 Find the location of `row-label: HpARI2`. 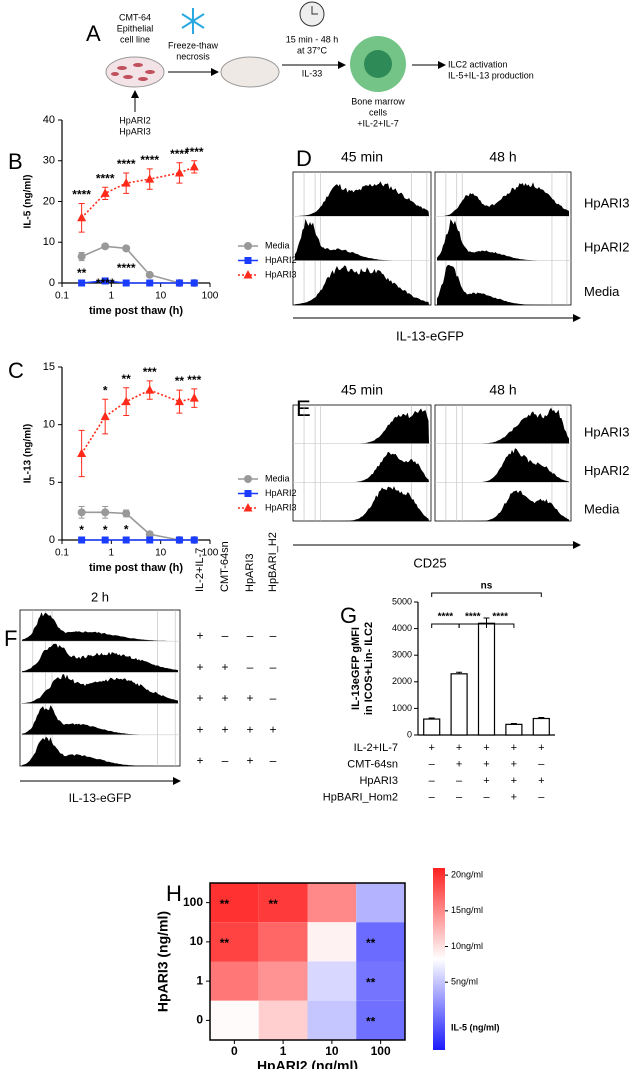

row-label: HpARI2 is located at coordinates (607, 470).